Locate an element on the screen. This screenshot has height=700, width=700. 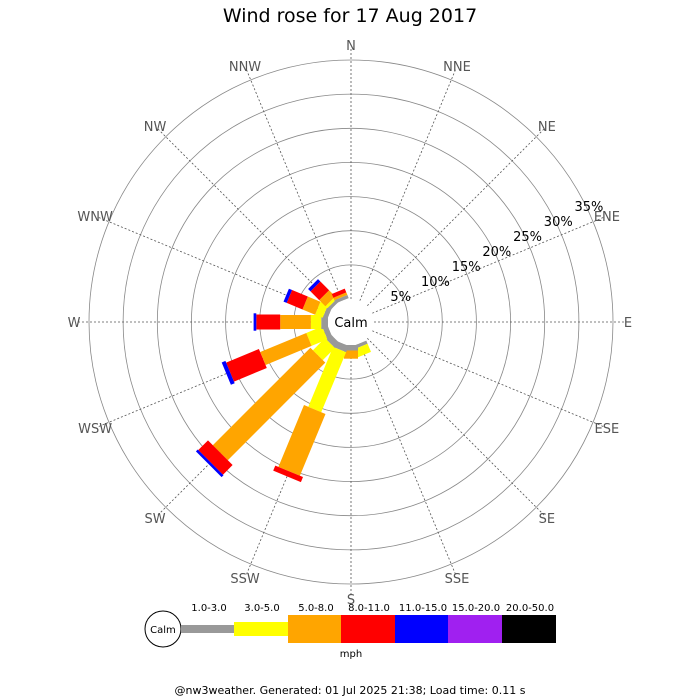
direction-label-S: S is located at coordinates (351, 600).